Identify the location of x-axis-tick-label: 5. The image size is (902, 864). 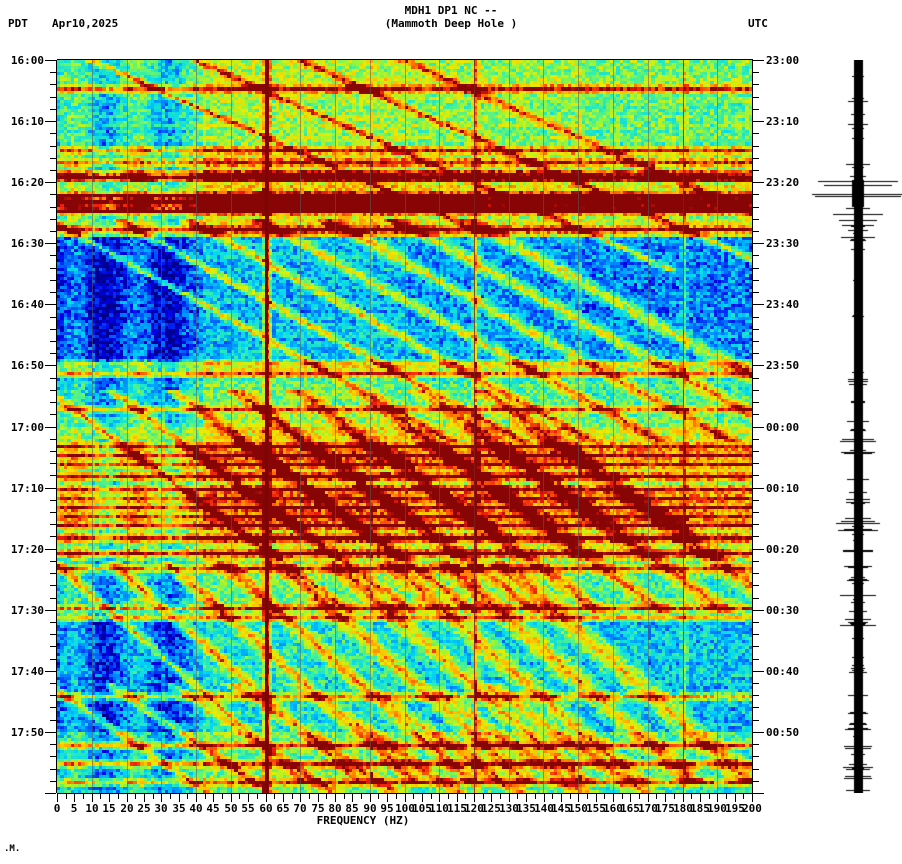
(74, 808).